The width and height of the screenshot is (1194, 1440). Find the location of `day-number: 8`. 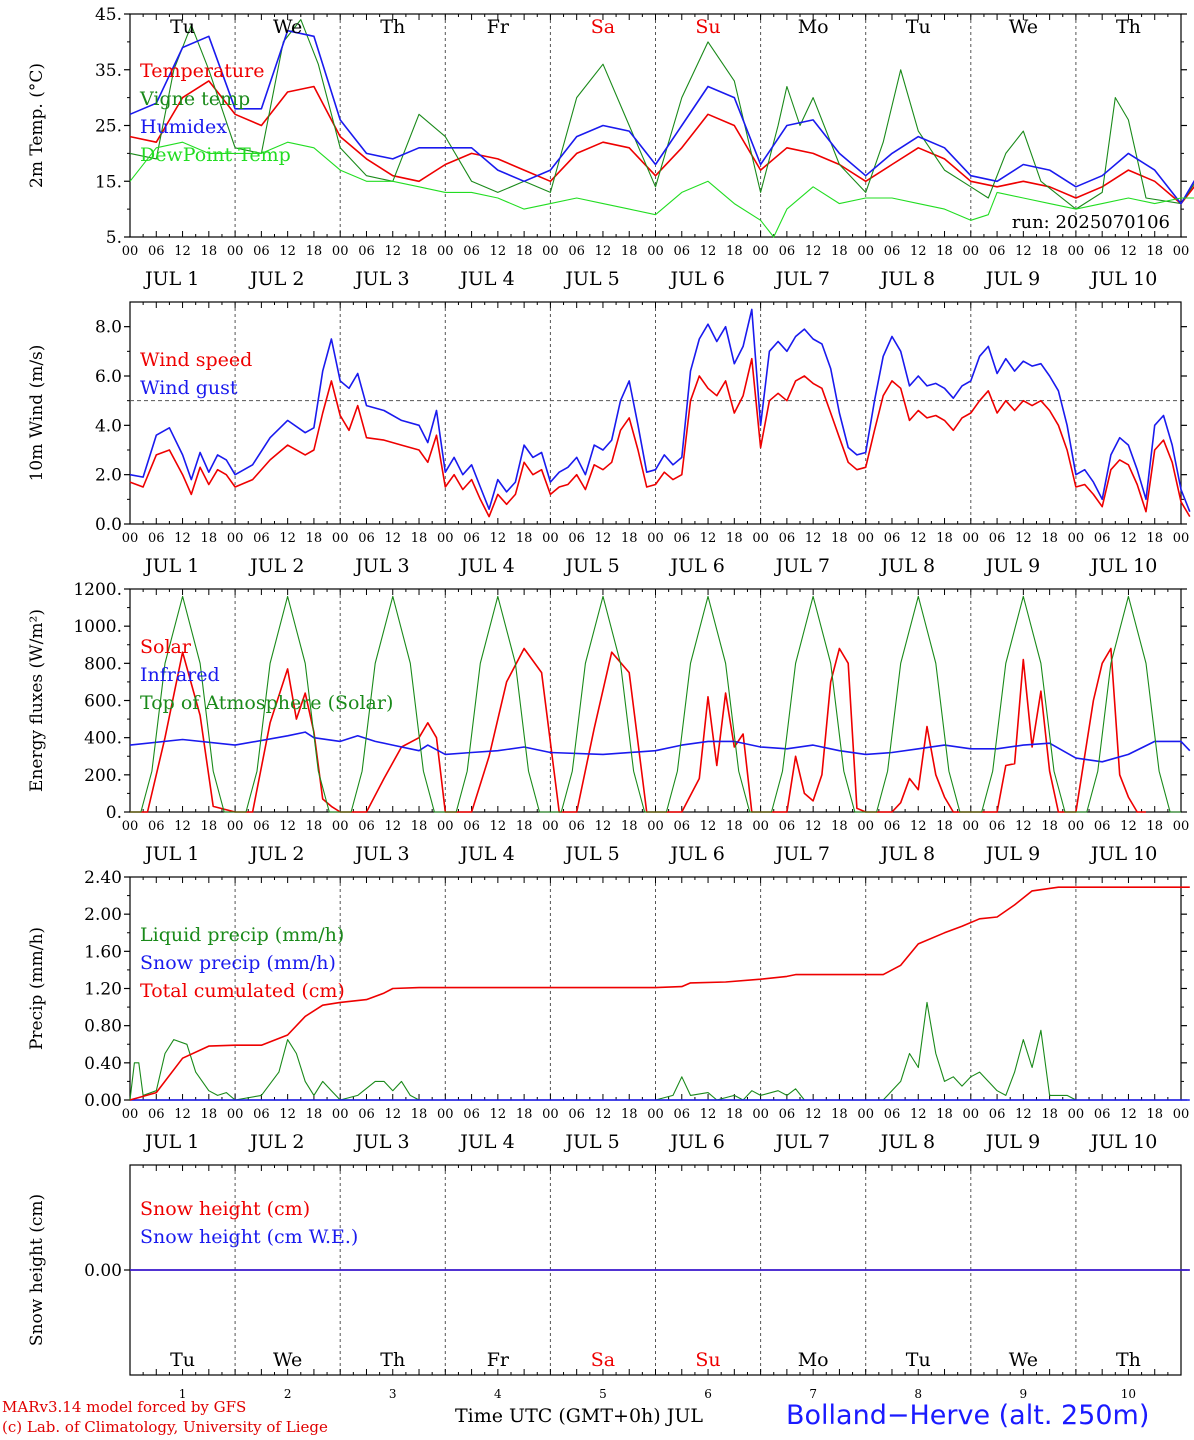

day-number: 8 is located at coordinates (918, 1394).